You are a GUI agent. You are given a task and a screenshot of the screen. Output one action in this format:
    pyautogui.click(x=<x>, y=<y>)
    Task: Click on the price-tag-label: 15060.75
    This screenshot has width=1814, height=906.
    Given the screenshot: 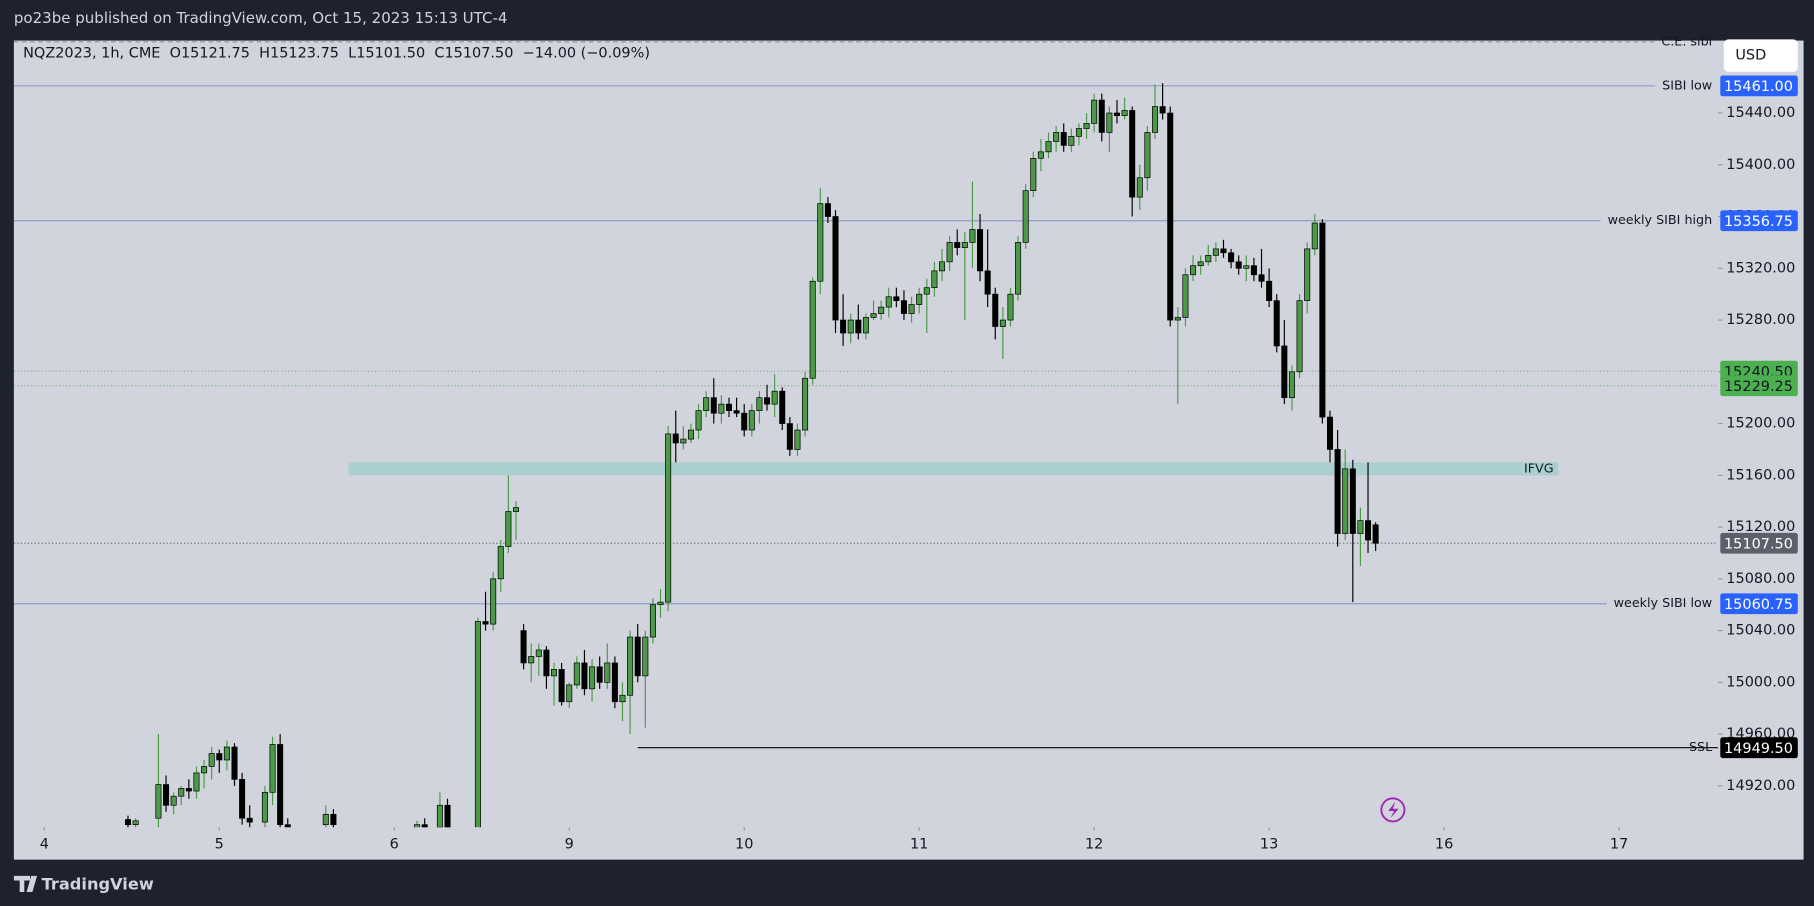 What is the action you would take?
    pyautogui.click(x=1758, y=605)
    